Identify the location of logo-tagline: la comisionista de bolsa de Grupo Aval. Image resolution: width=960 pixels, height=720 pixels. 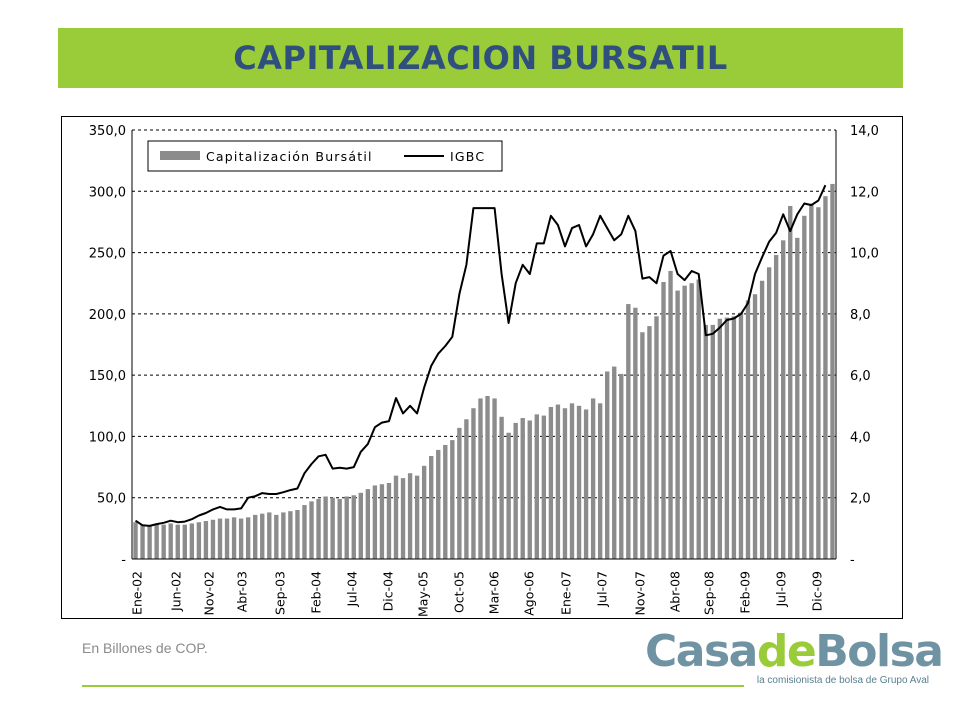
(842, 680).